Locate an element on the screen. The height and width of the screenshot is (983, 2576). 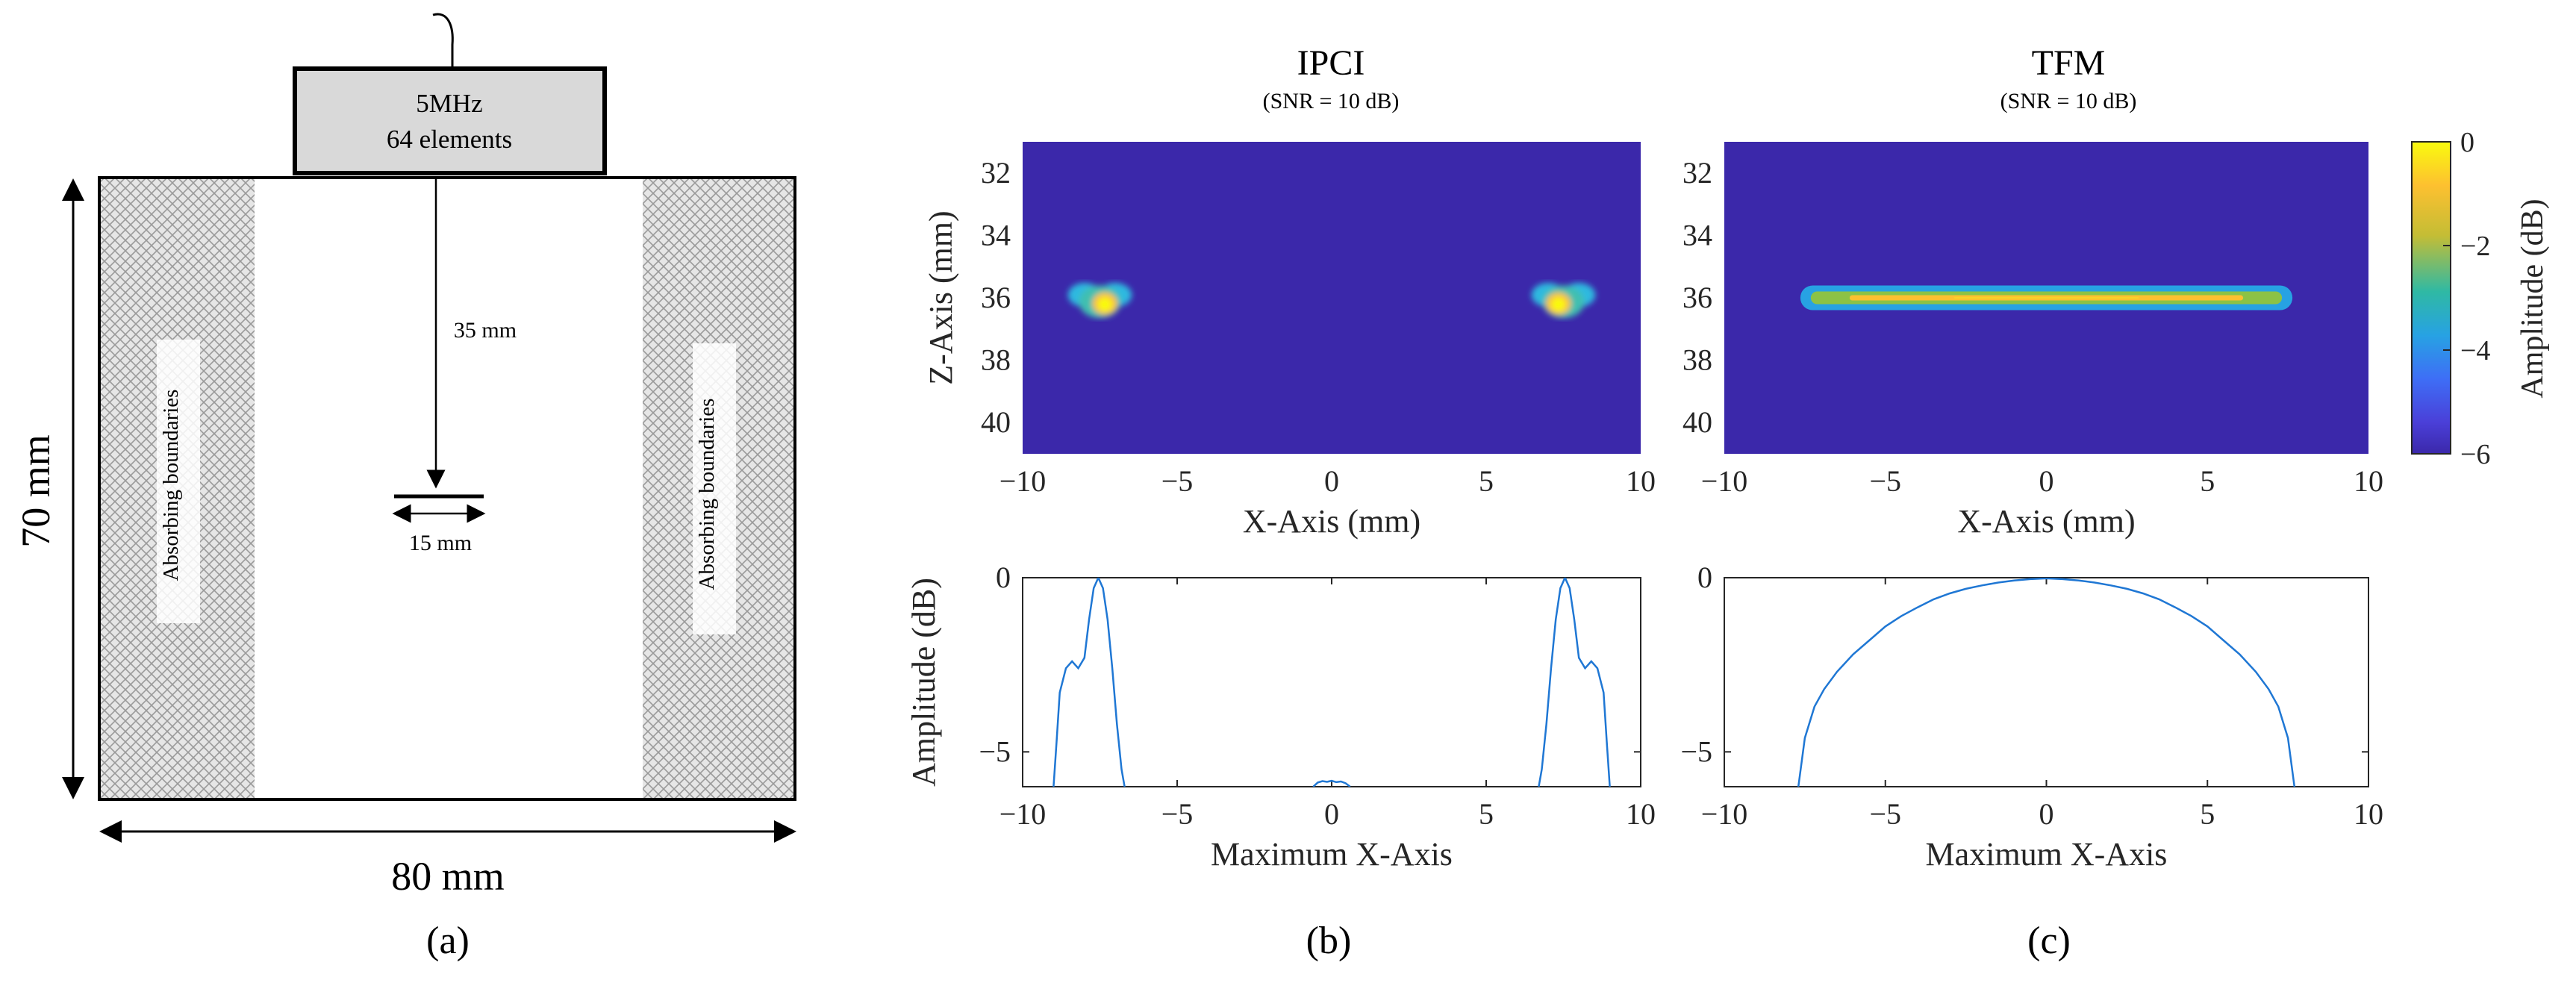
height-label: 70 mm is located at coordinates (35, 491).